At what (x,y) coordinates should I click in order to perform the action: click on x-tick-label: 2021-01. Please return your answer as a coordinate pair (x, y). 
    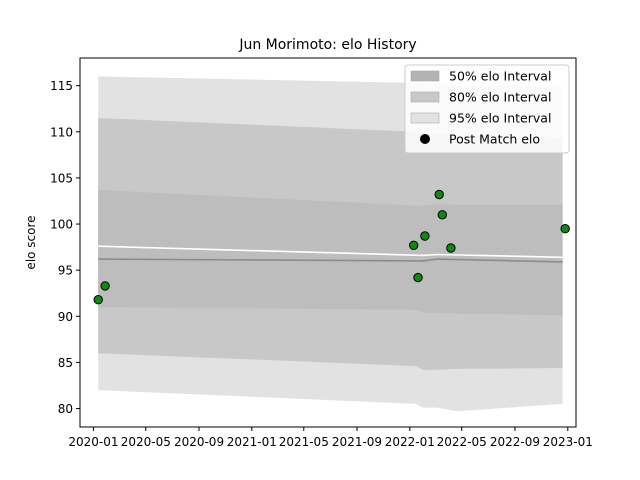
    Looking at the image, I should click on (252, 442).